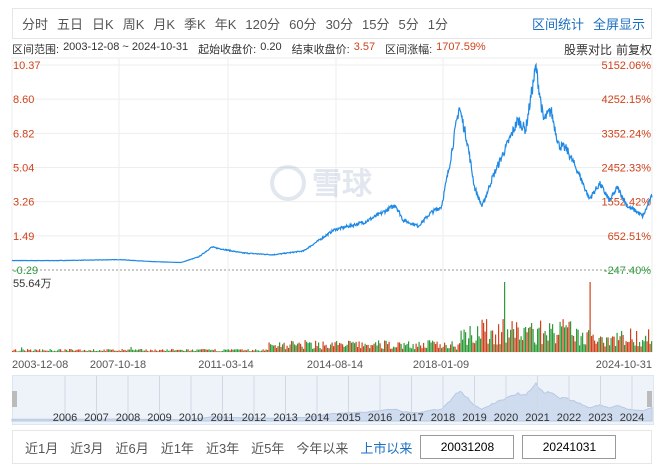  Describe the element at coordinates (70, 24) in the screenshot. I see `period-tab: 五日` at that location.